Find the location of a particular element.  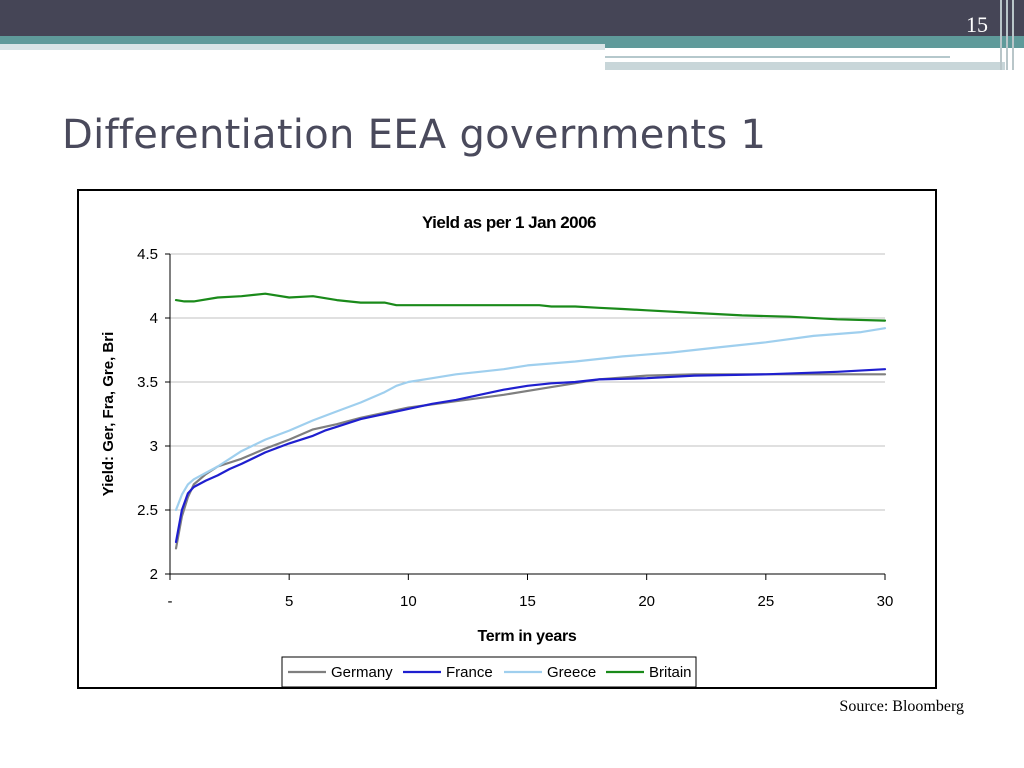

x-tick-label: 25 is located at coordinates (765, 601).